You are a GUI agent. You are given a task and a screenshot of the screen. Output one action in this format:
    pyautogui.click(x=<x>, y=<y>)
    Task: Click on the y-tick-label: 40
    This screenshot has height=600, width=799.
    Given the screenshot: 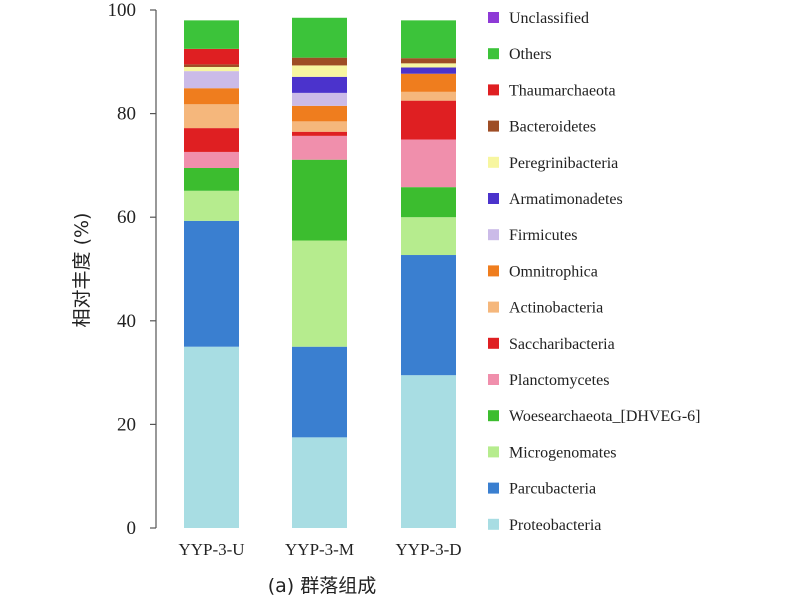 What is the action you would take?
    pyautogui.click(x=126, y=321)
    